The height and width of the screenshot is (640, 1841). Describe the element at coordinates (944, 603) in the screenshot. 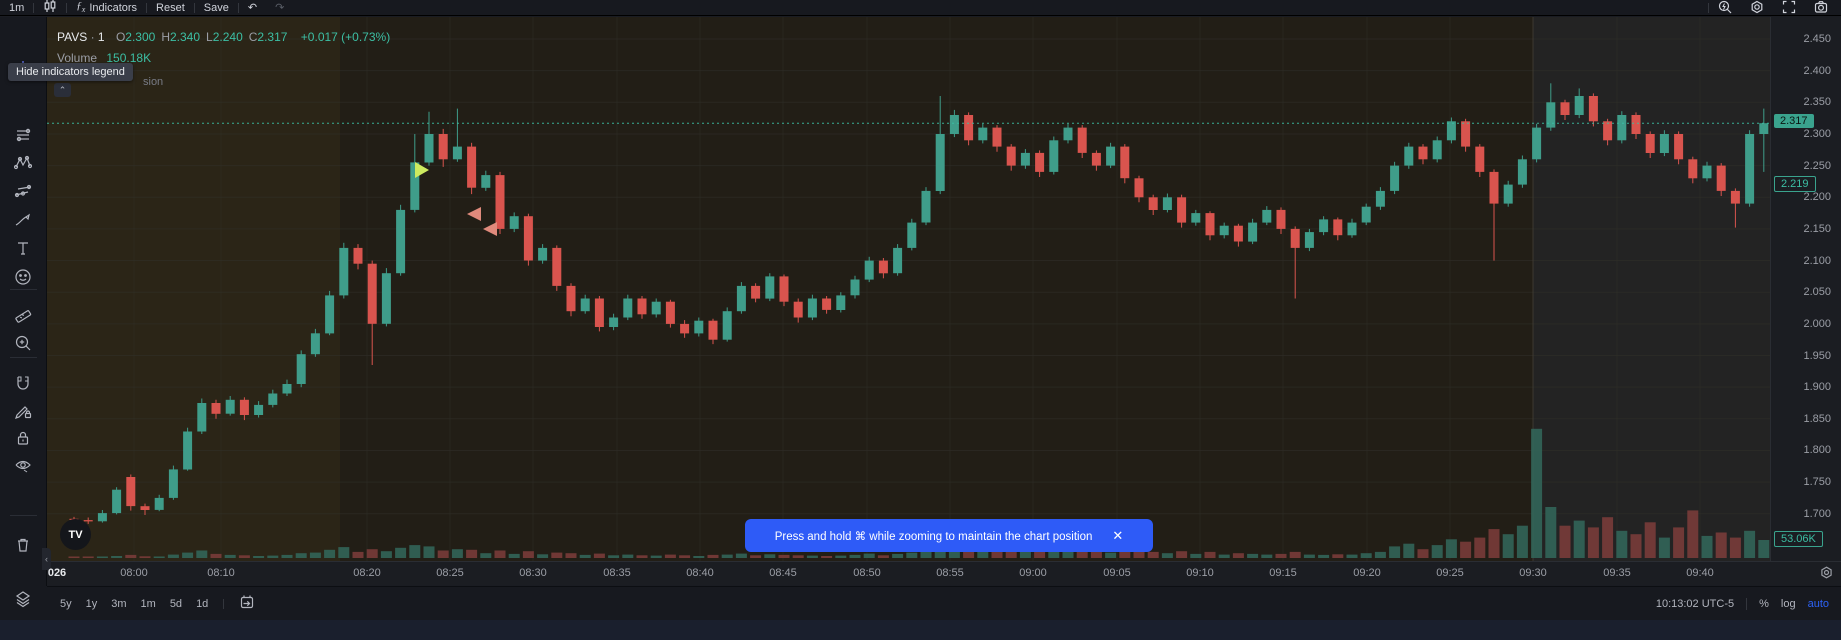

I see `bottom-bar: 5y 1y 3m 1m 5d 1d 10:13:02 UTC-5 % log auto` at that location.